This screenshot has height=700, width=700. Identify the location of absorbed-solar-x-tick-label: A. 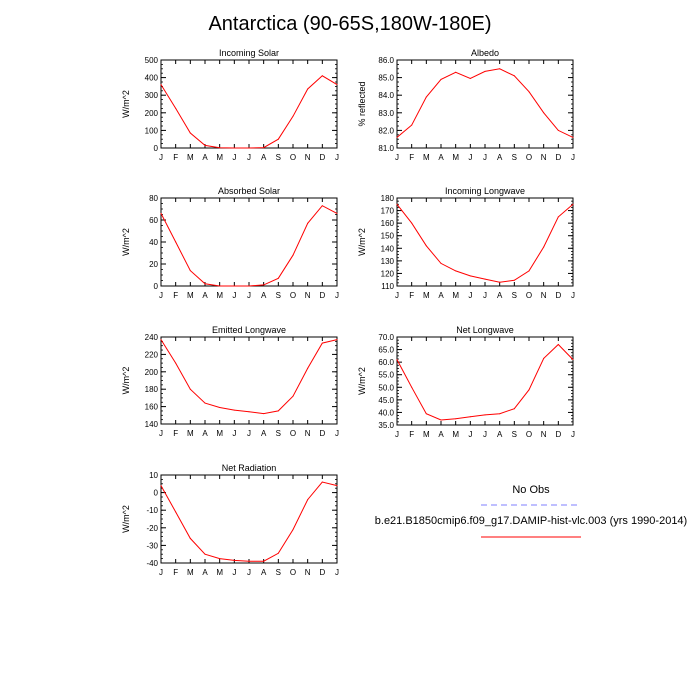
(205, 295).